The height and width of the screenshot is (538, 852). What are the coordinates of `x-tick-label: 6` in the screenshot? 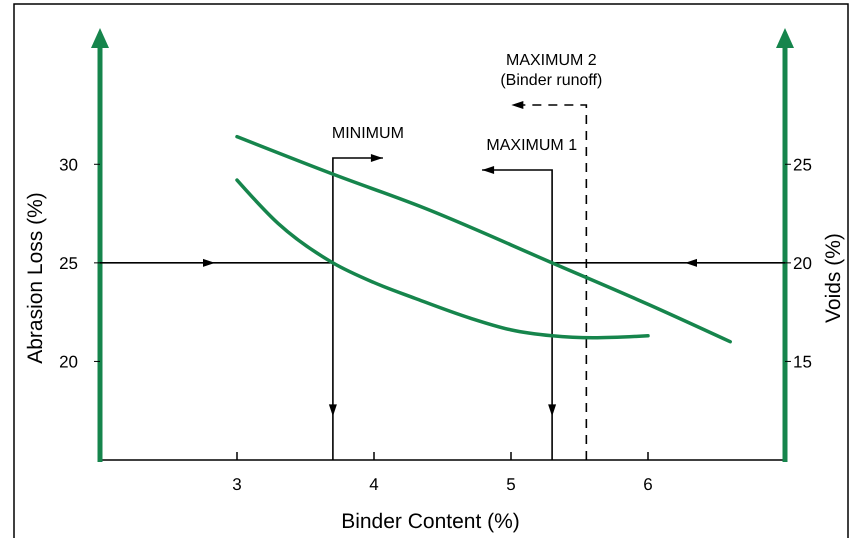 It's located at (648, 484).